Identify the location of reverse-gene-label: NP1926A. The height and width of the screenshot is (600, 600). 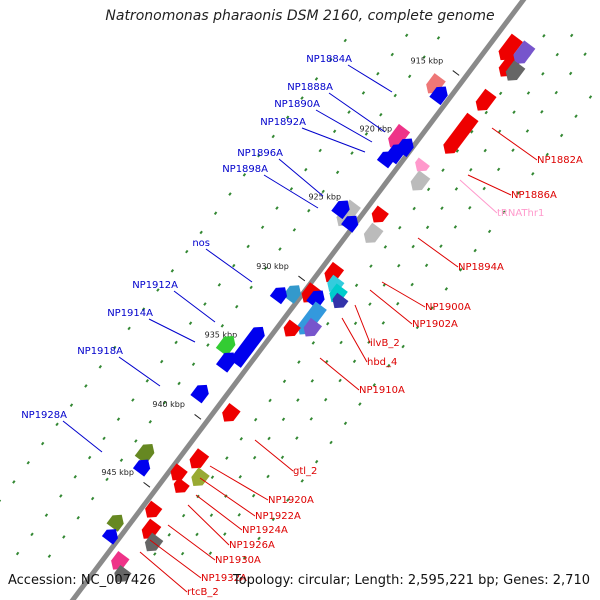
(252, 545).